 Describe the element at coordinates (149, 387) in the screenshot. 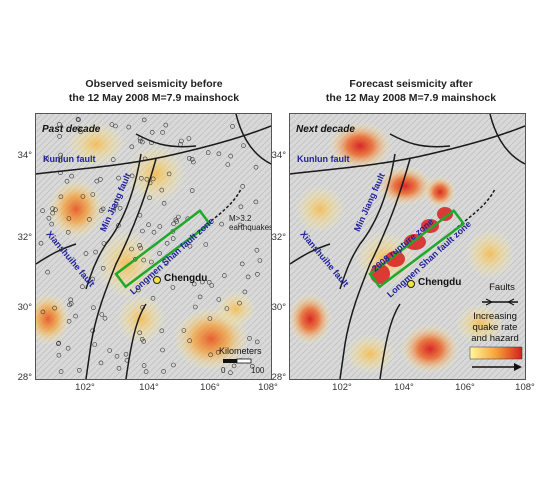

I see `left-x-tick-104: 104°` at that location.